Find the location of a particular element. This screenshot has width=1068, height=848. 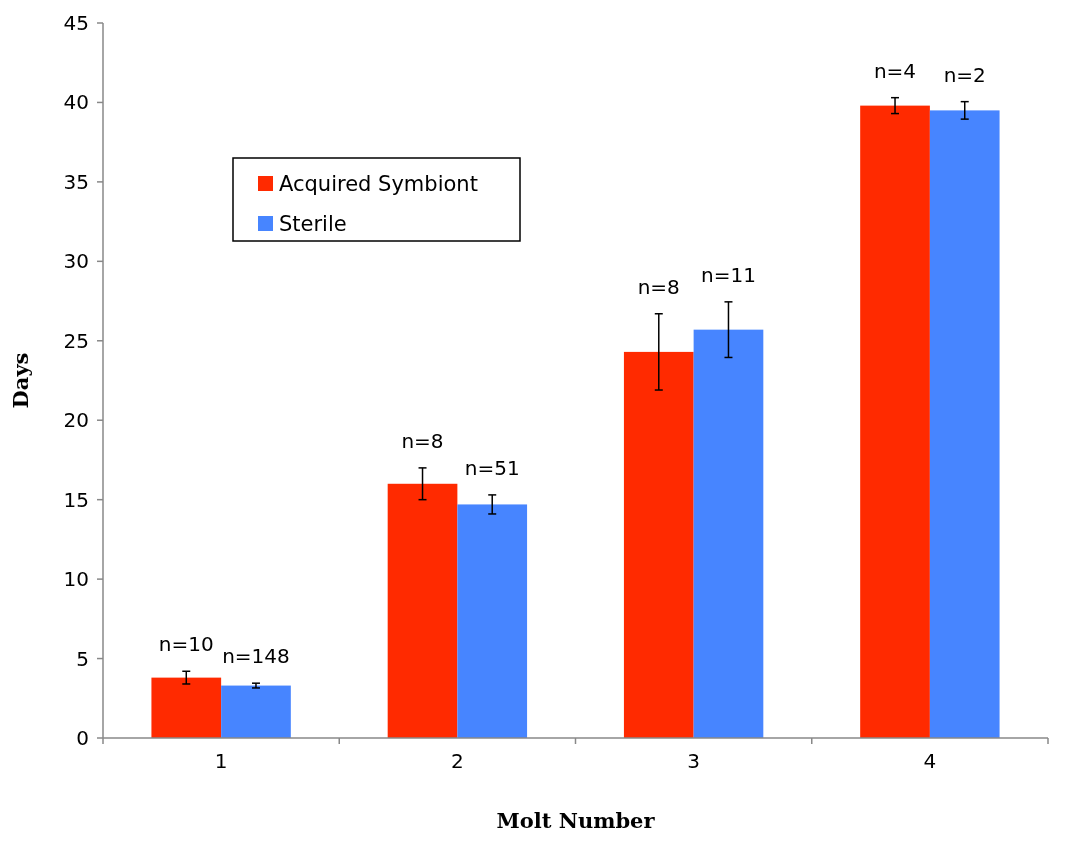

x-tick-label: 4 is located at coordinates (930, 761).